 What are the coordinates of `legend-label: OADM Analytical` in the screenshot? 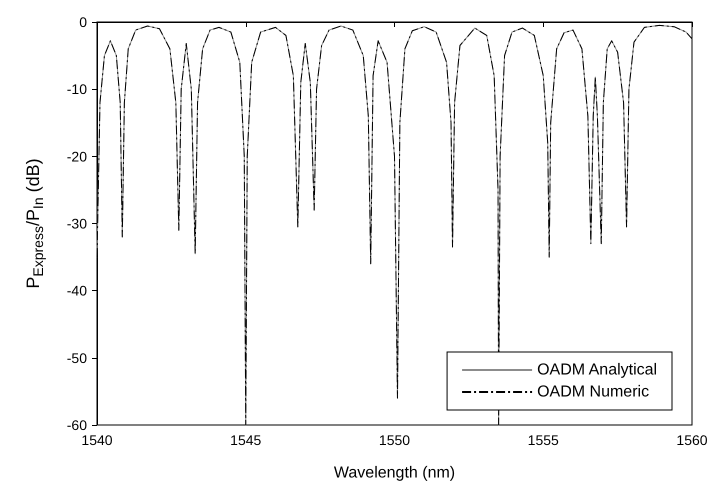 It's located at (597, 370).